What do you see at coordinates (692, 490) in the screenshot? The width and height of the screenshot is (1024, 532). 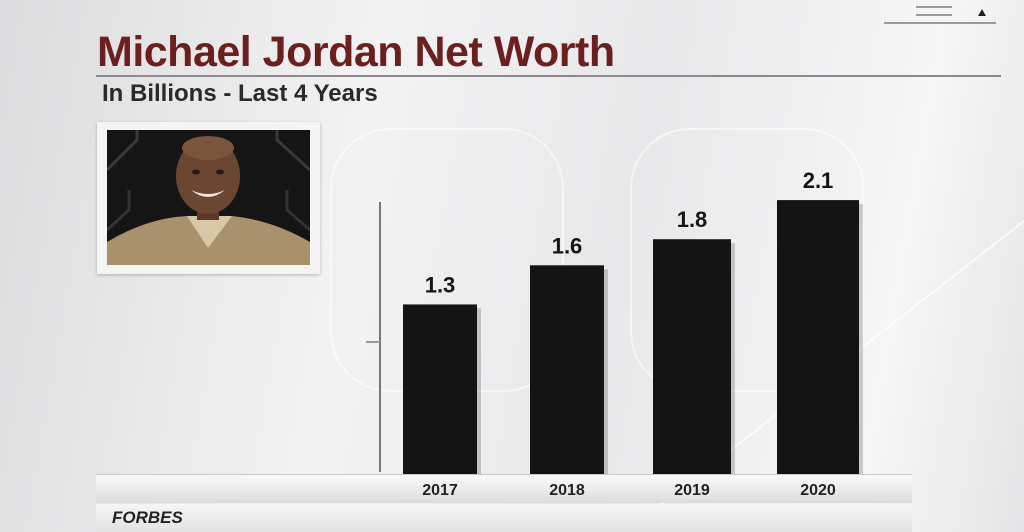 I see `x-tick-label-2019: 2019` at bounding box center [692, 490].